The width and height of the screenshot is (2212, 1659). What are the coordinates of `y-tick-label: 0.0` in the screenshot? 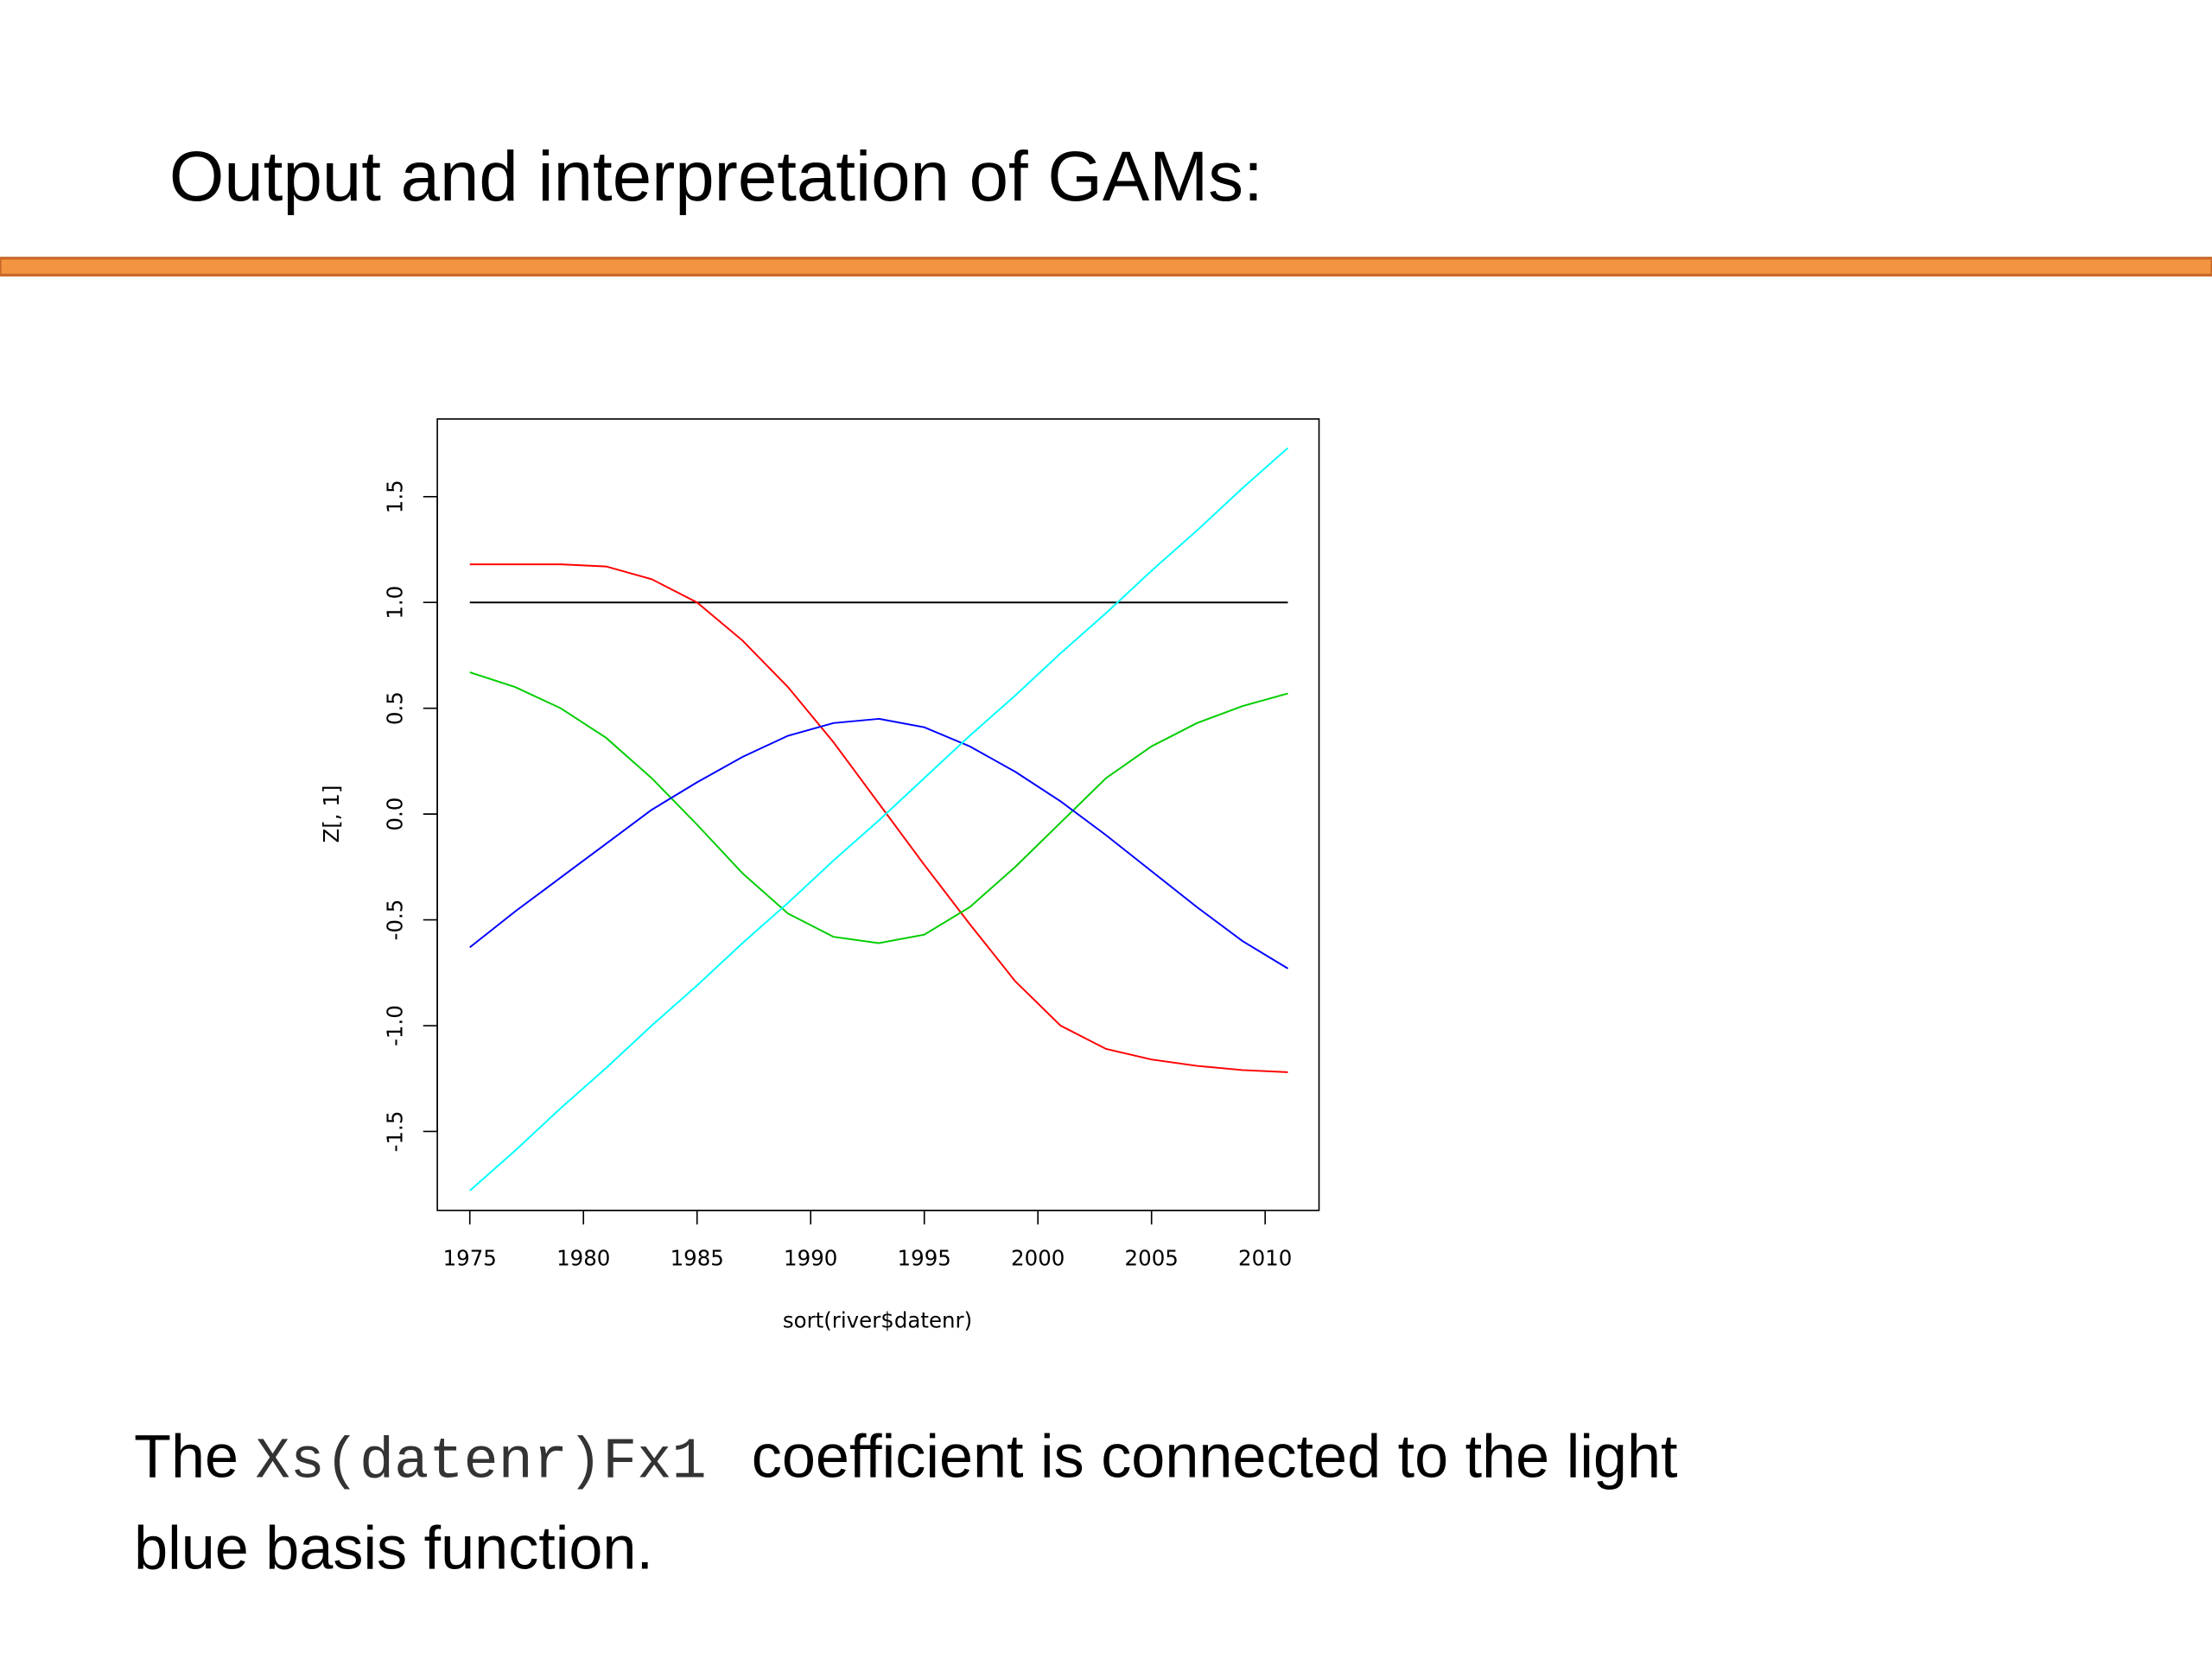 It's located at (394, 814).